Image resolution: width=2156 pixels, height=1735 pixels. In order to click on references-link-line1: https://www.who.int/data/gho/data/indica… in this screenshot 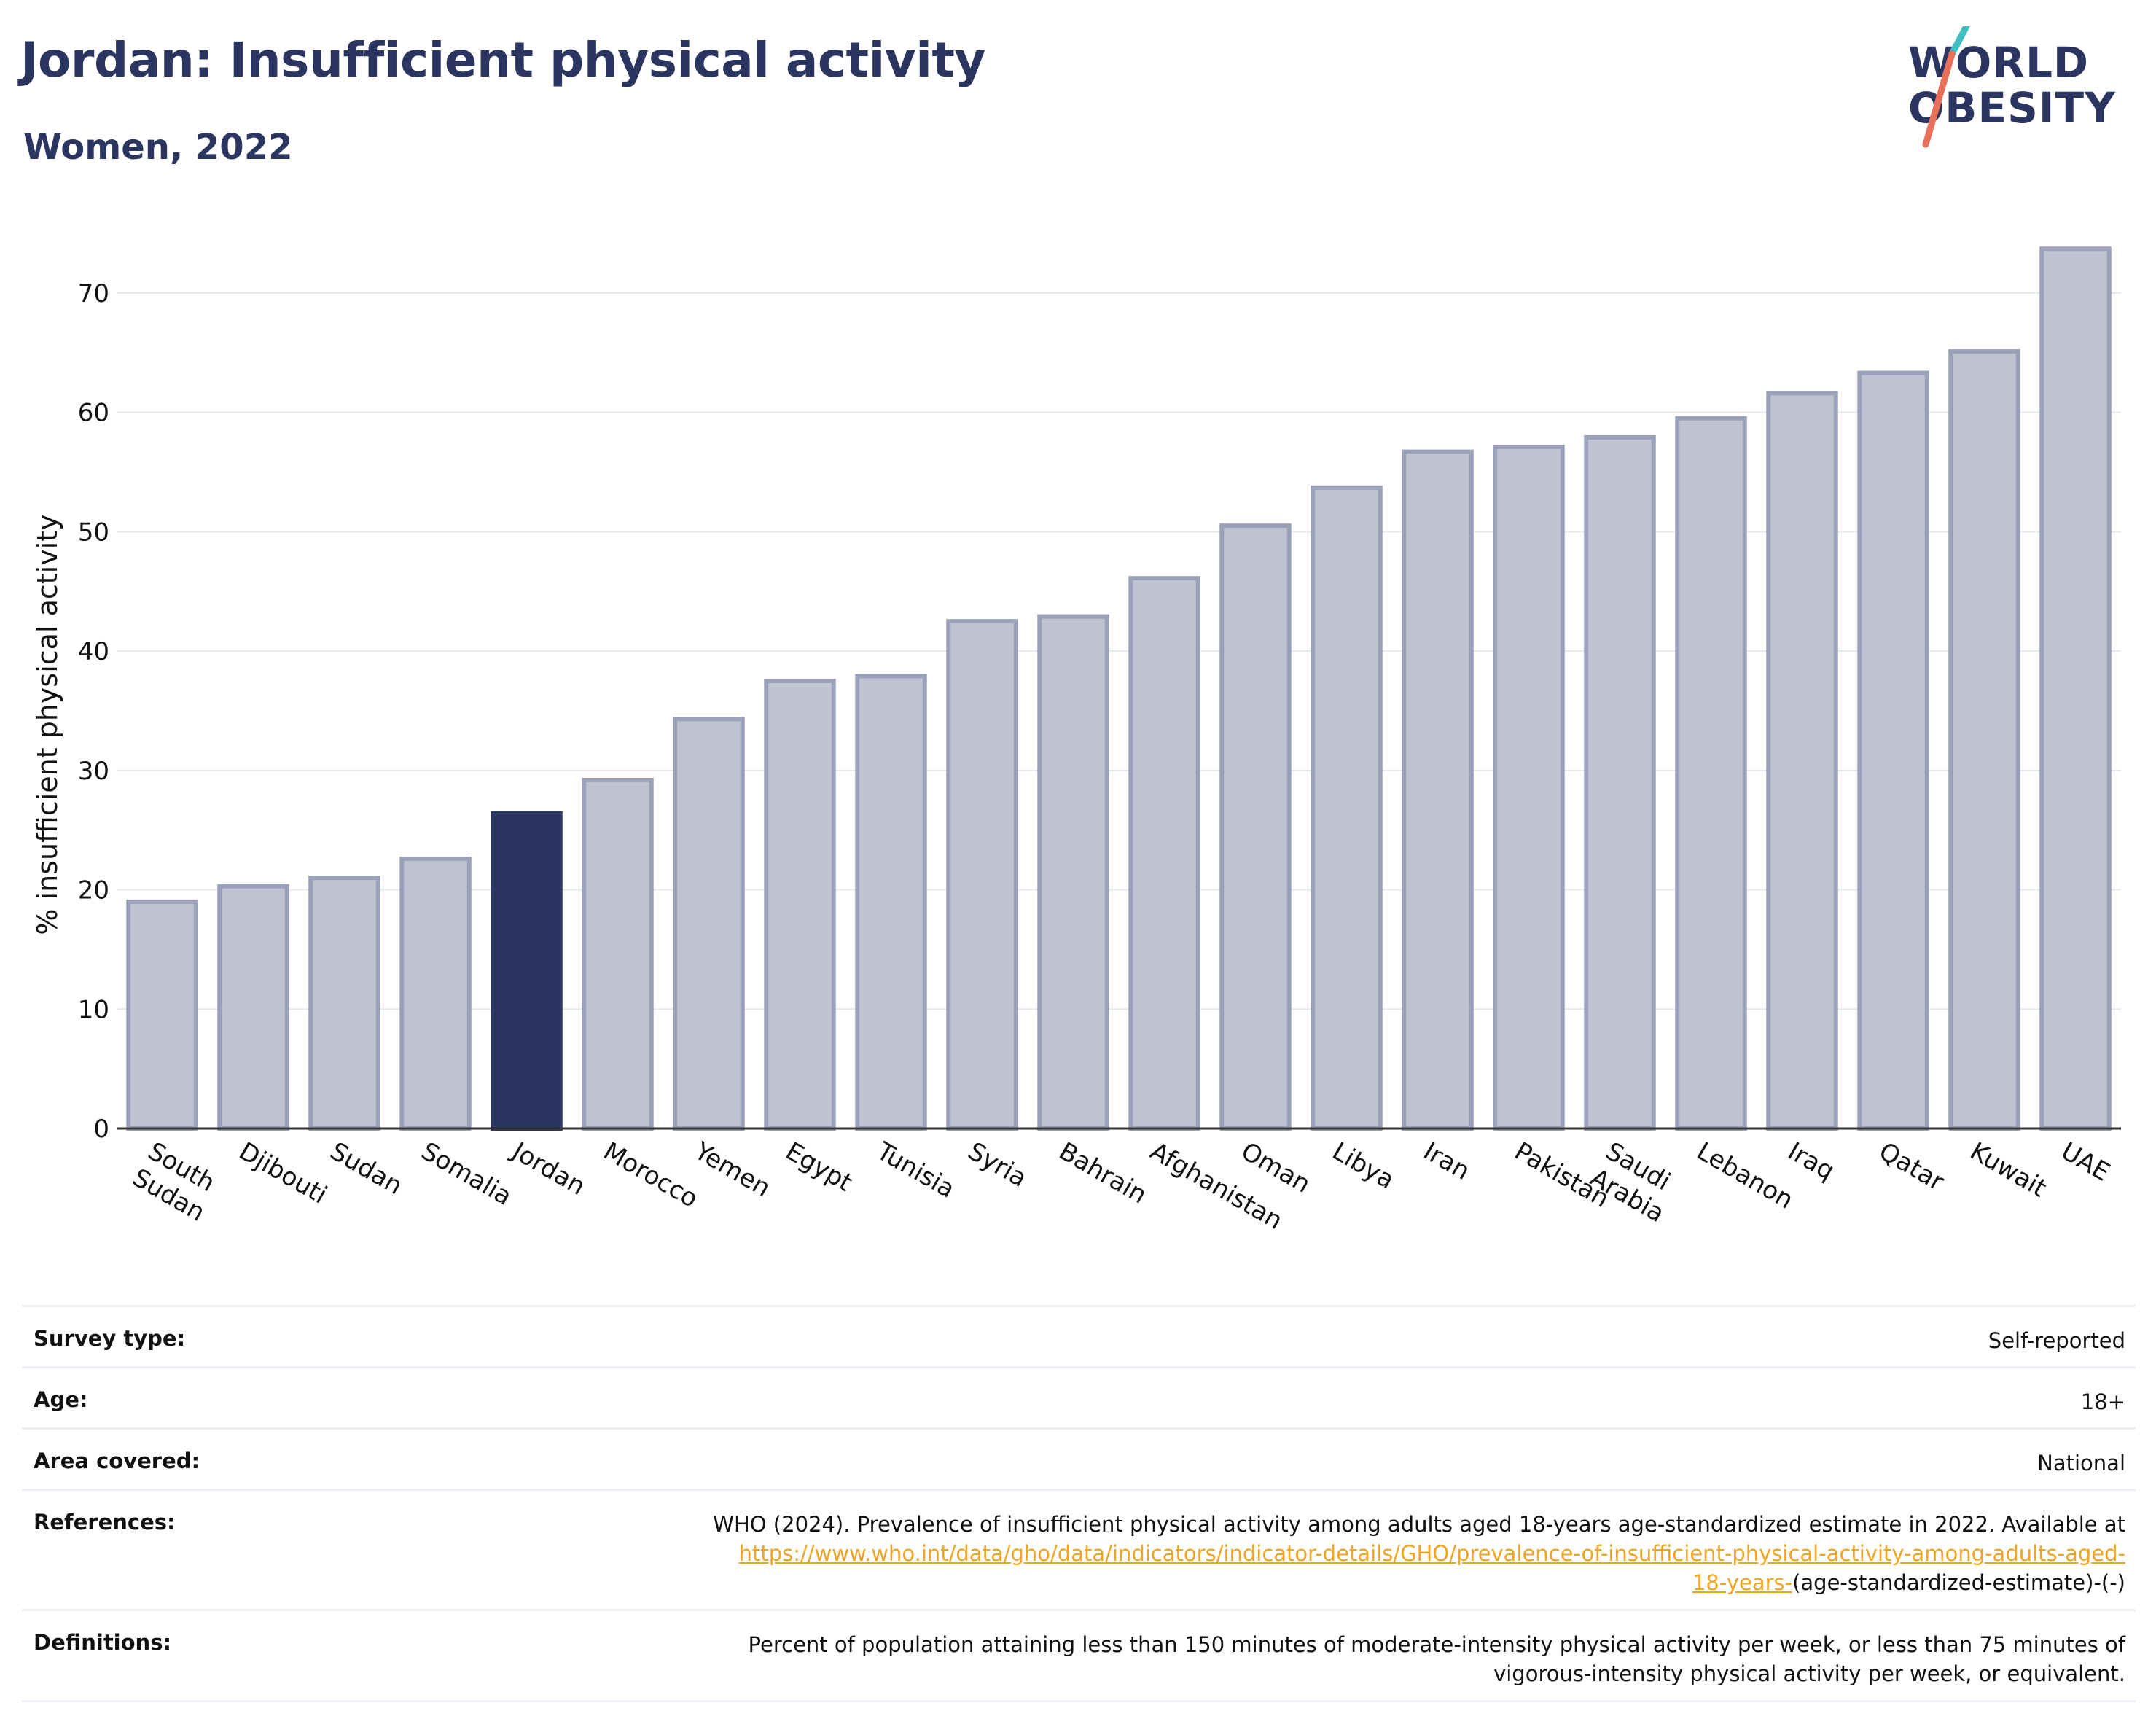, I will do `click(1431, 1553)`.